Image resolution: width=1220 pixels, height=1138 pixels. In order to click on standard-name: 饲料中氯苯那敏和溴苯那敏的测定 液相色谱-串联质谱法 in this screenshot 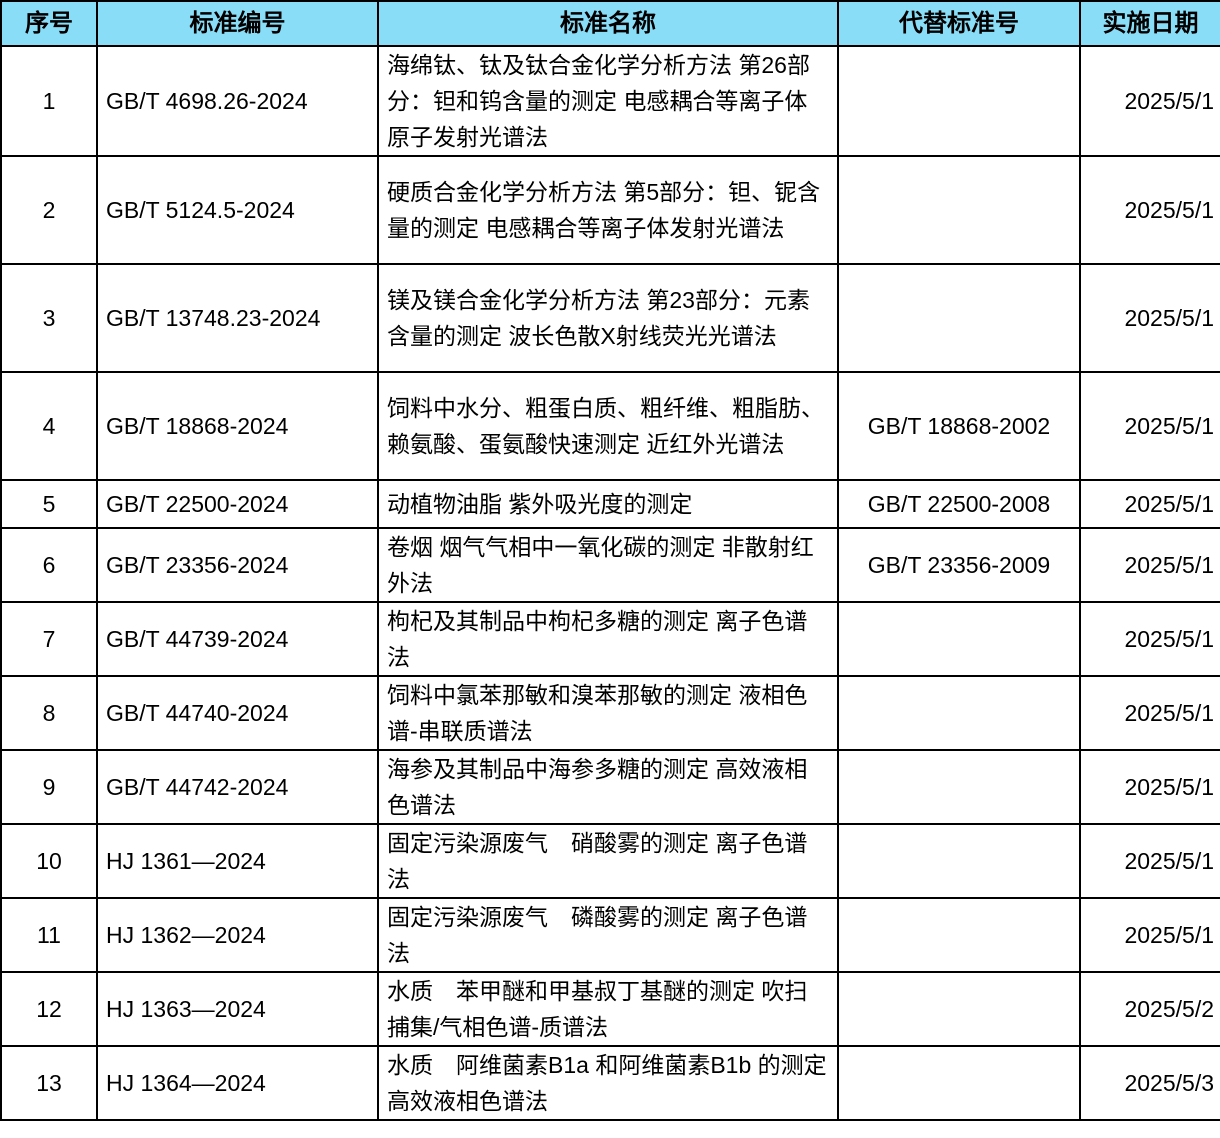, I will do `click(608, 713)`.